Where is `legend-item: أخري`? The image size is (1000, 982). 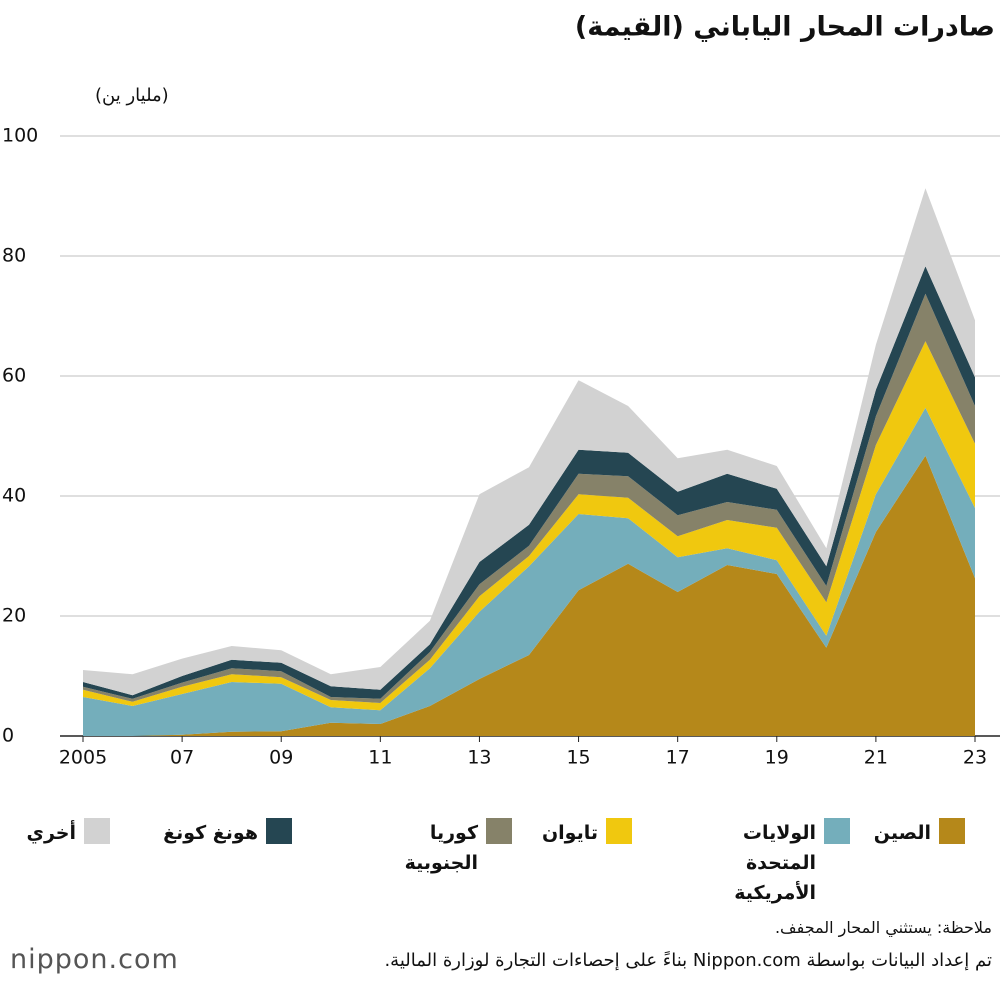 legend-item: أخري is located at coordinates (68, 833).